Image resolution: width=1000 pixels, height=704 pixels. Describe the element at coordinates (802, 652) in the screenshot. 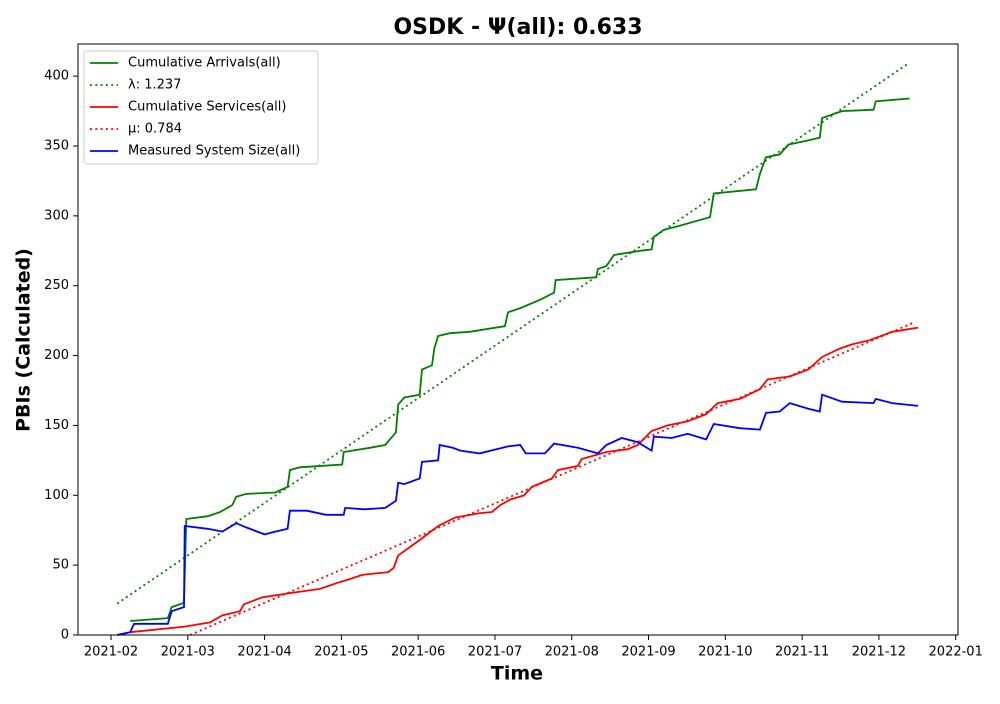

I see `x-tick-label: 2021-11` at that location.